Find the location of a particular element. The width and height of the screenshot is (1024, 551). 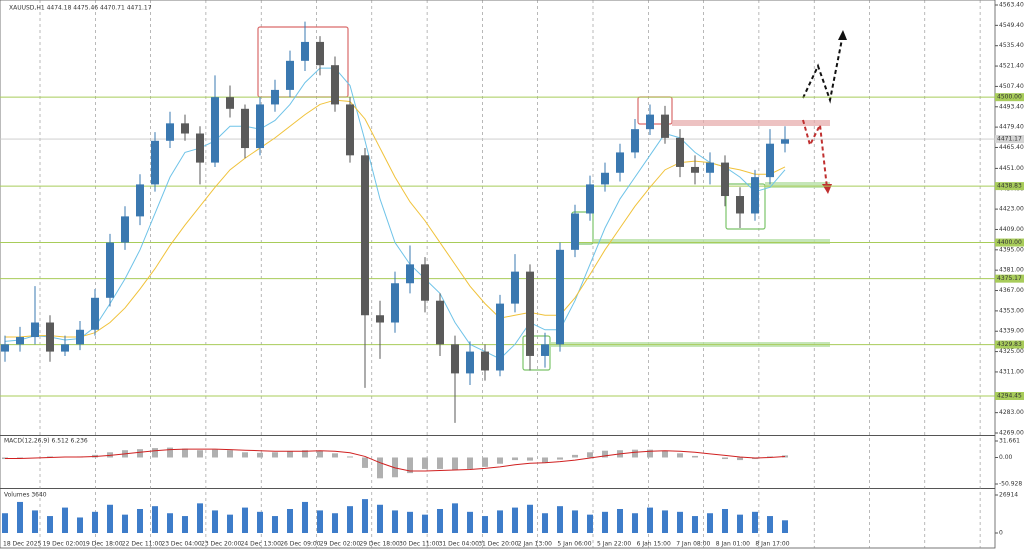

y-tick-label: 4521.40 is located at coordinates (1011, 66).